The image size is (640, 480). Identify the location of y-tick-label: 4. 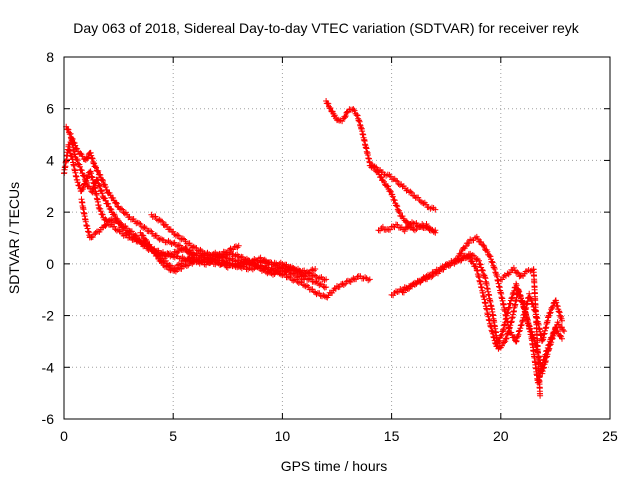
(50, 160).